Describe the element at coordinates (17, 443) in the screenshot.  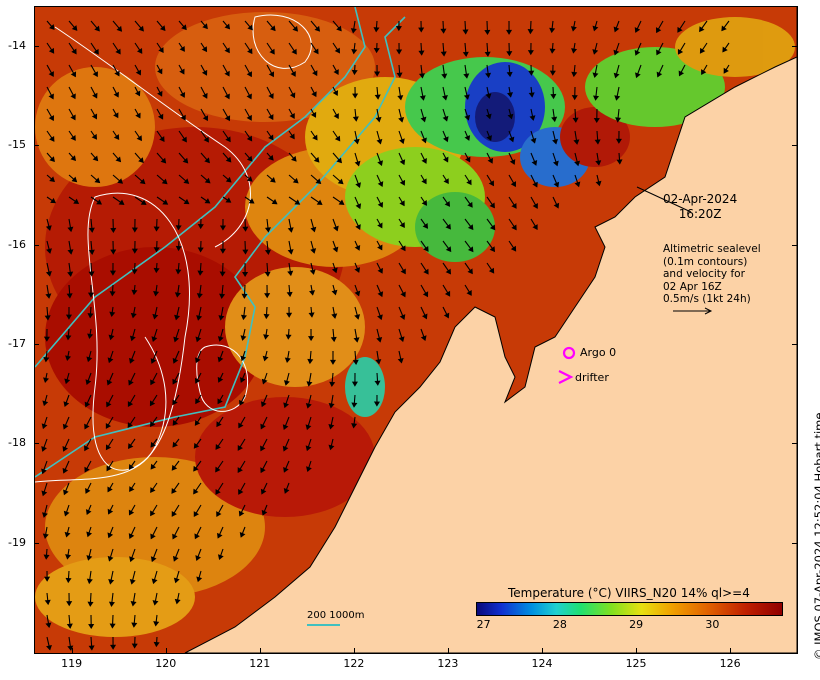
I see `lat-tick-label: -18` at that location.